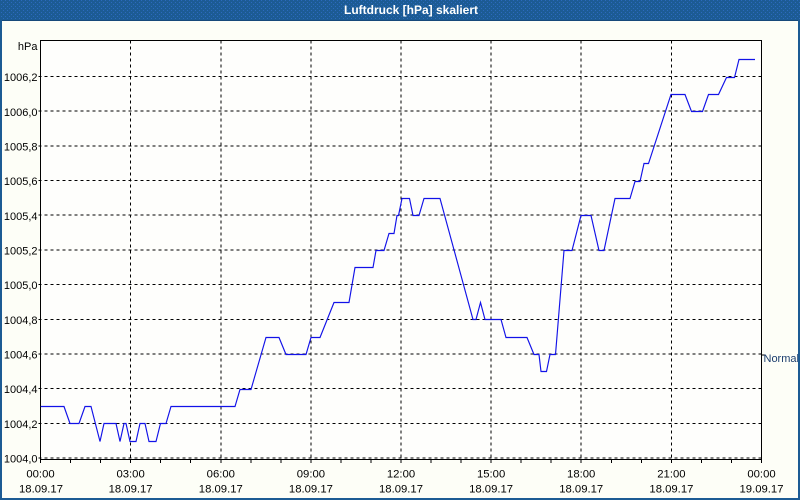 This screenshot has height=500, width=800. What do you see at coordinates (21, 78) in the screenshot?
I see `svg-text: 1006,2` at bounding box center [21, 78].